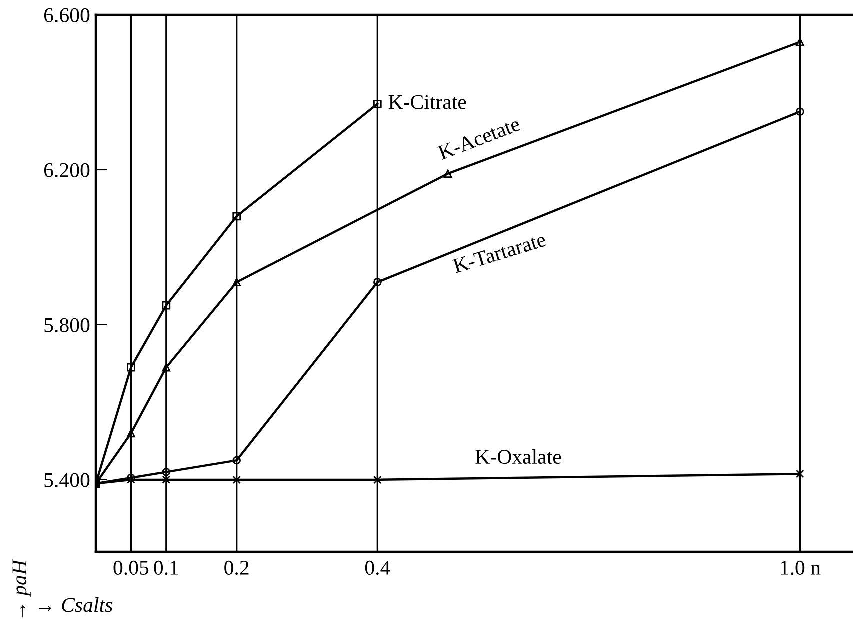  I want to click on x-tick-label: 0.05, so click(131, 568).